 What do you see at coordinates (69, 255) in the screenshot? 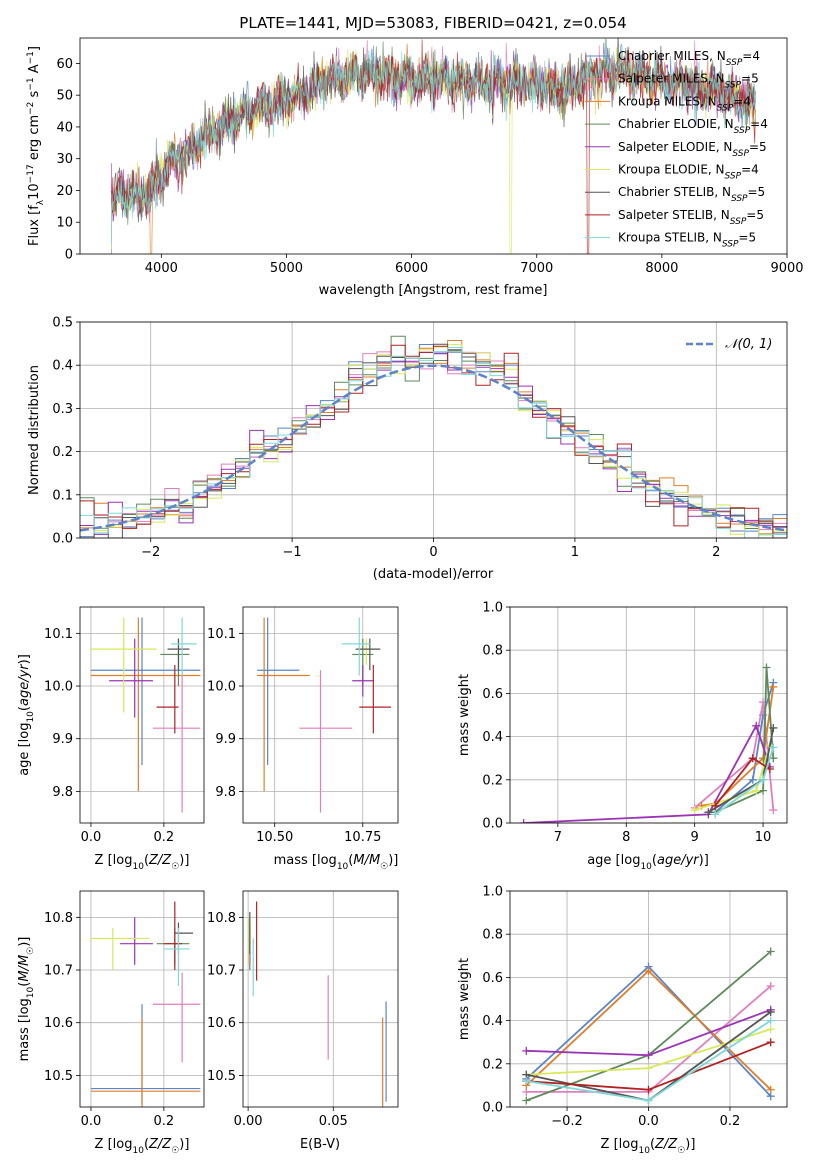
I see `y-tick-label: 0` at bounding box center [69, 255].